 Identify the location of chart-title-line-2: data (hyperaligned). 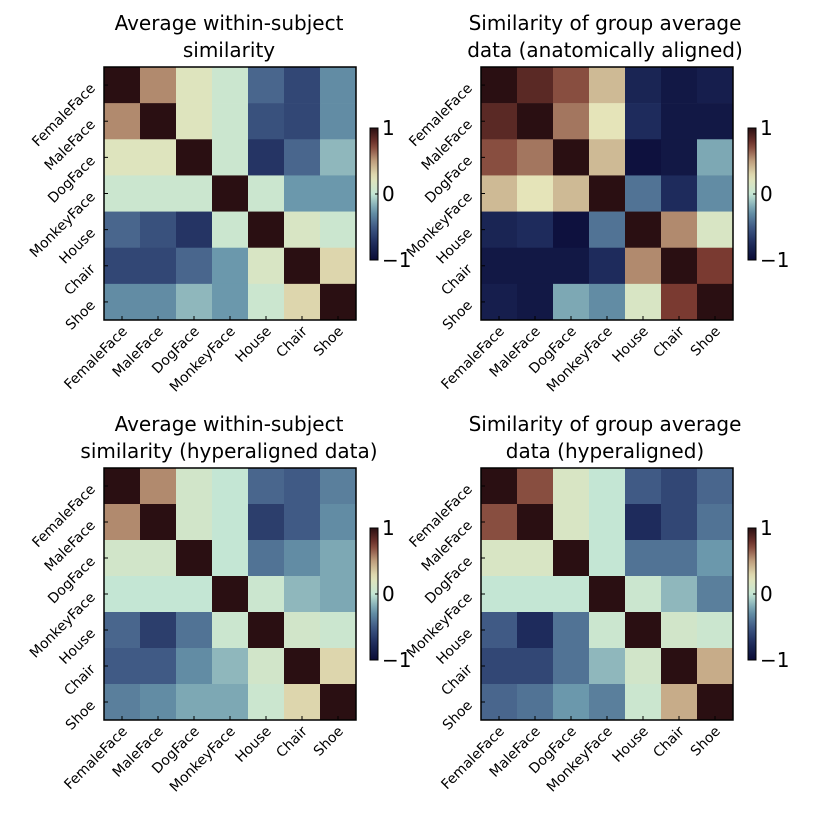
(605, 451).